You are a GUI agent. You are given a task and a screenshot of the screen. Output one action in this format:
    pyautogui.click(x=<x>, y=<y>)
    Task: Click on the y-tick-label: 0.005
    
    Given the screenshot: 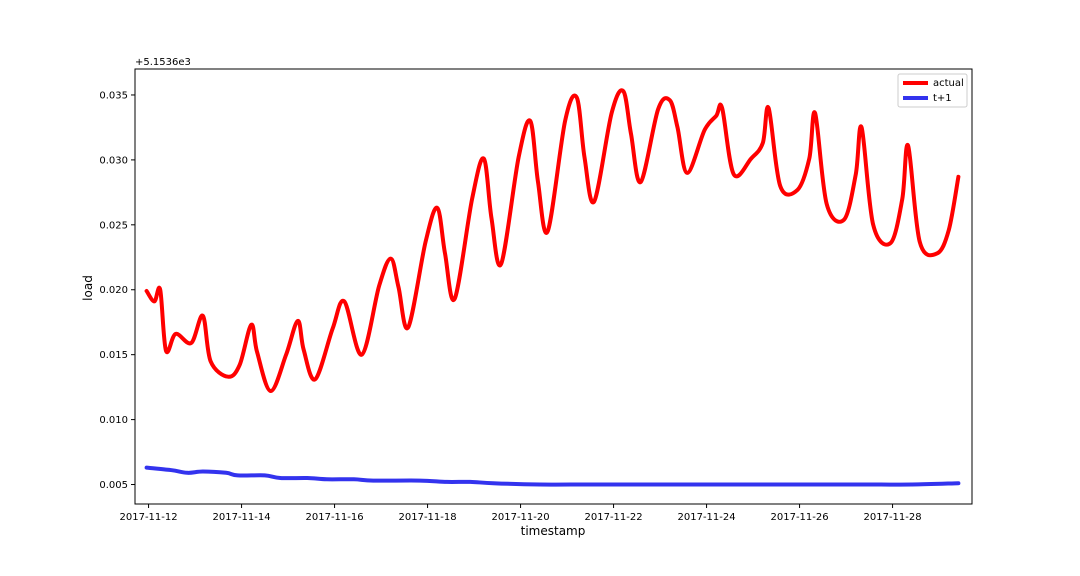 What is the action you would take?
    pyautogui.click(x=113, y=485)
    